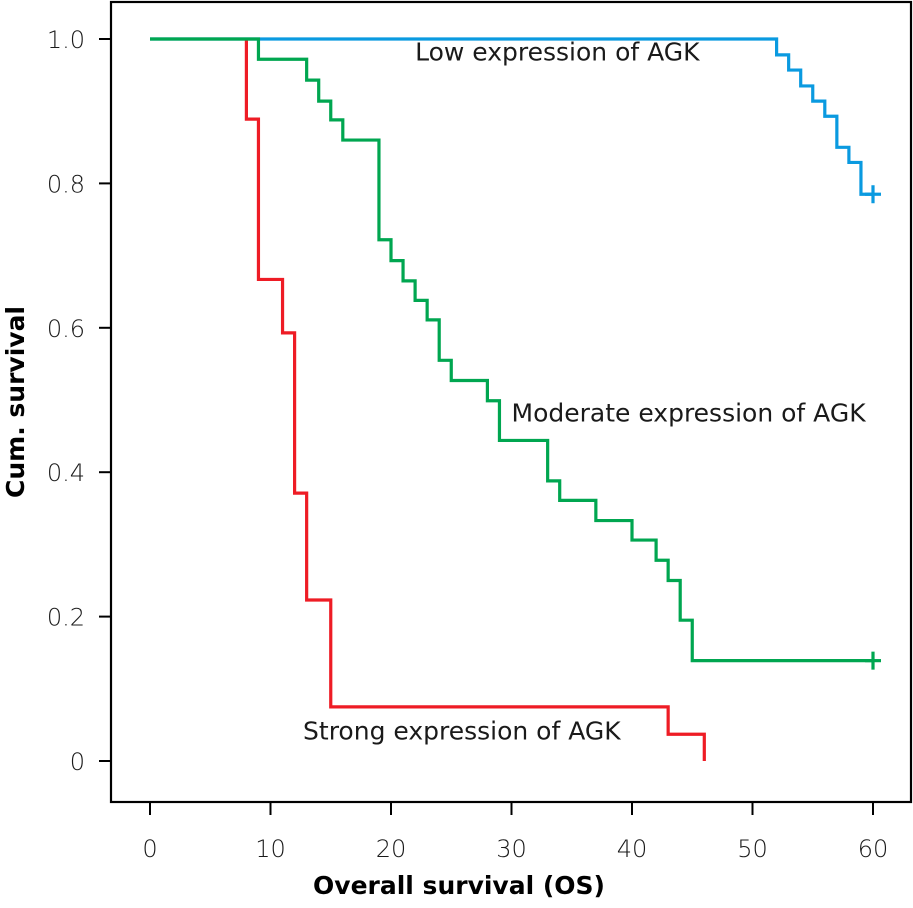 The height and width of the screenshot is (908, 913). I want to click on survival-curve-low, so click(511, 116).